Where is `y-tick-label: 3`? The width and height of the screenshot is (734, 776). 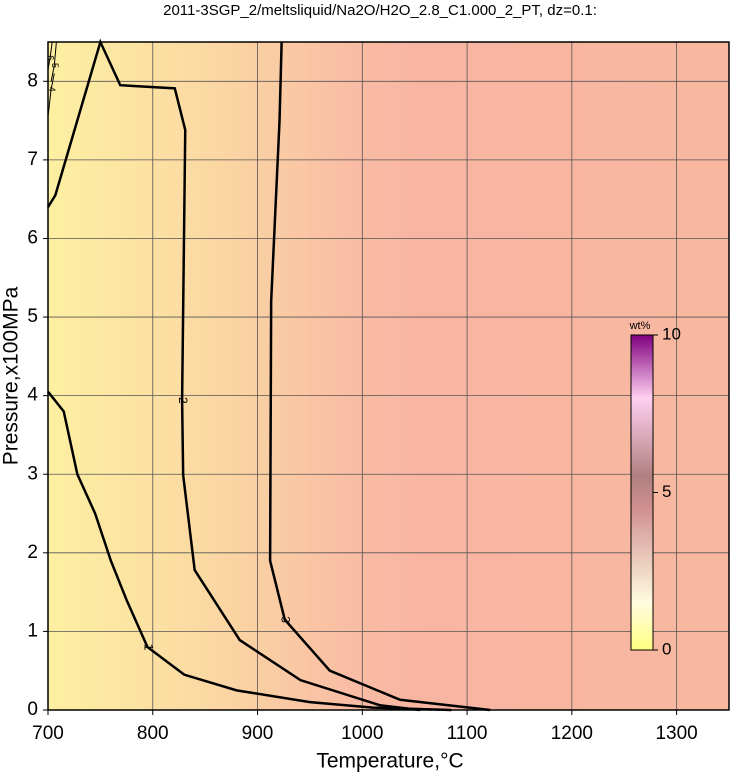 y-tick-label: 3 is located at coordinates (32, 473).